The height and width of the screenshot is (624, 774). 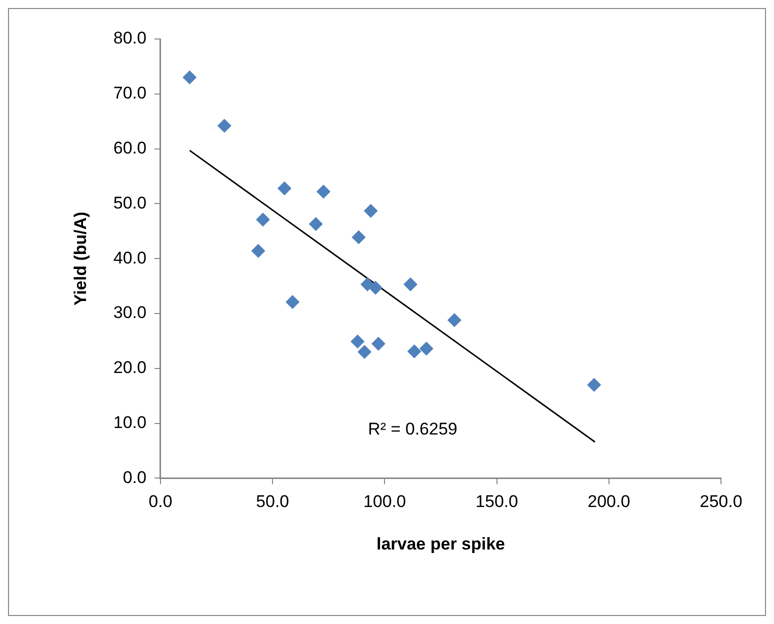 What do you see at coordinates (129, 422) in the screenshot?
I see `y-tick-label: 10.0` at bounding box center [129, 422].